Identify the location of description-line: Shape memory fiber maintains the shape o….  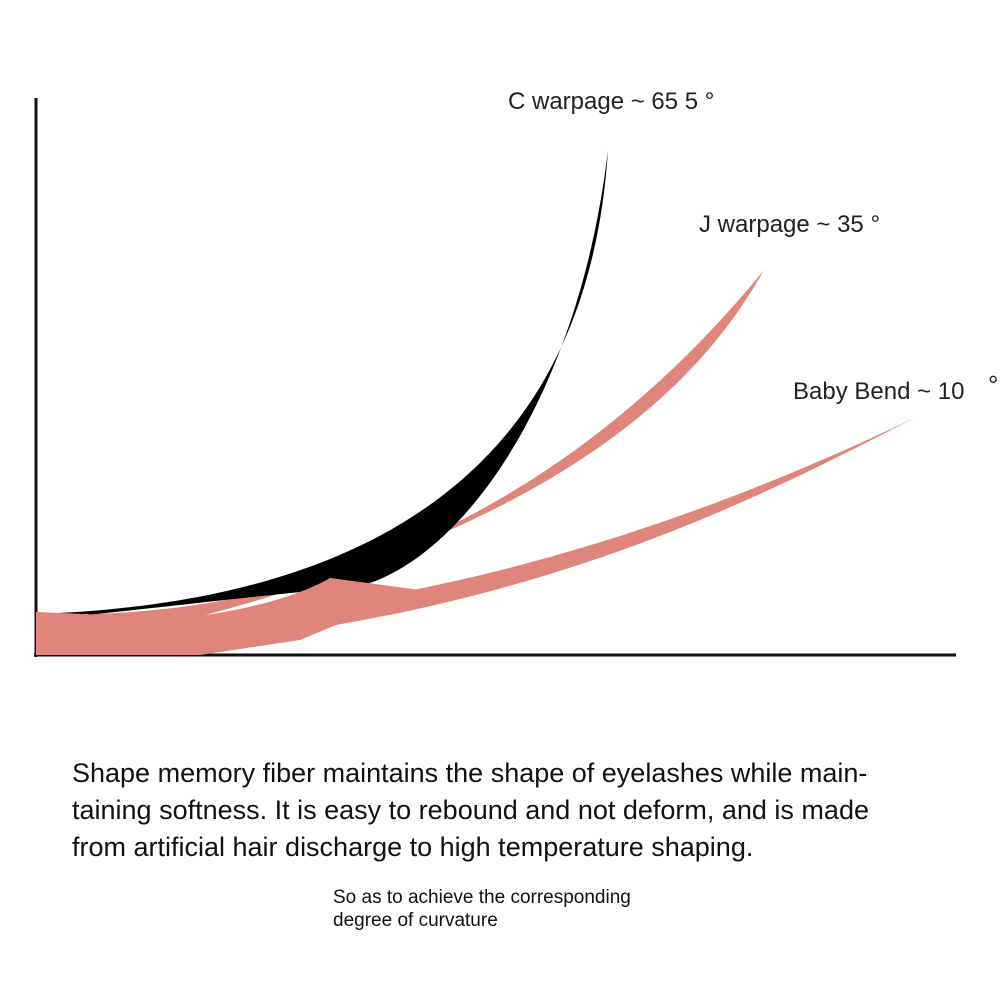
(470, 773).